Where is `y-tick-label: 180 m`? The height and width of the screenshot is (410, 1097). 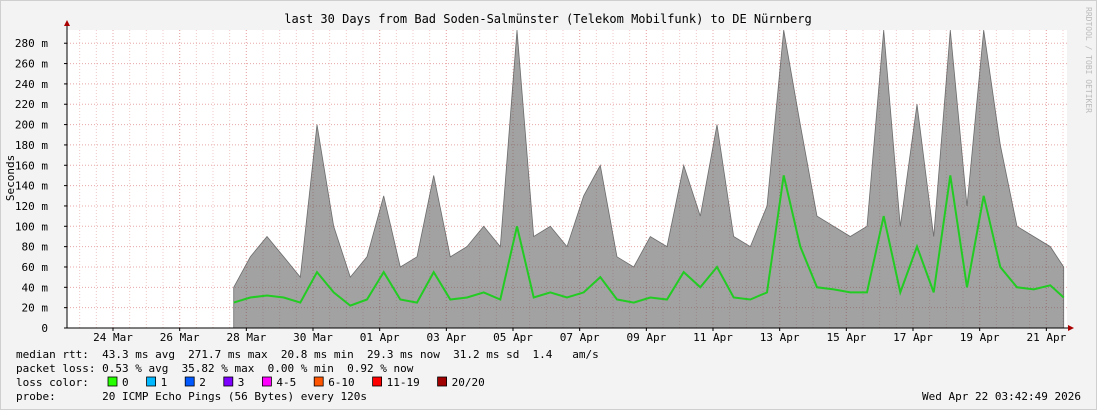 y-tick-label: 180 m is located at coordinates (31, 145).